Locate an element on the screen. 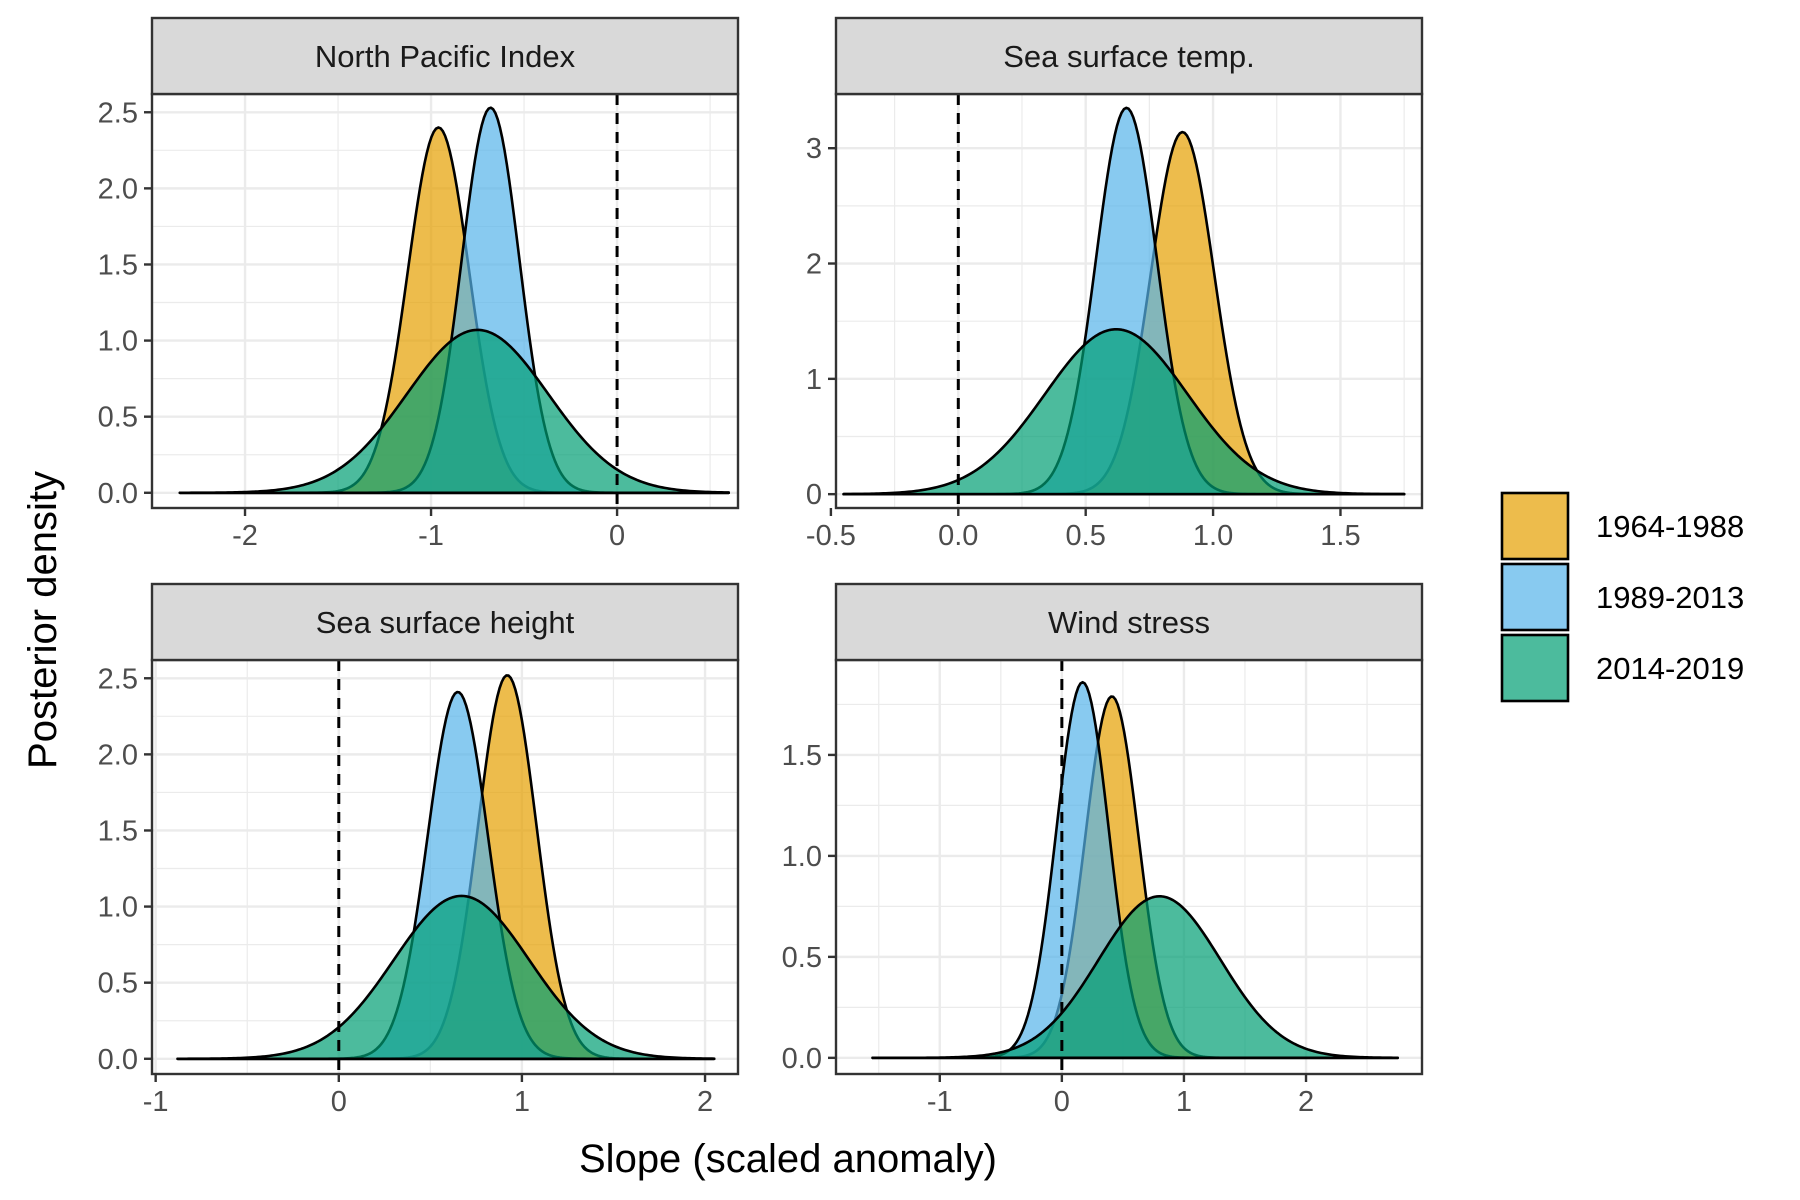  y-tick-label: 1 is located at coordinates (814, 380).